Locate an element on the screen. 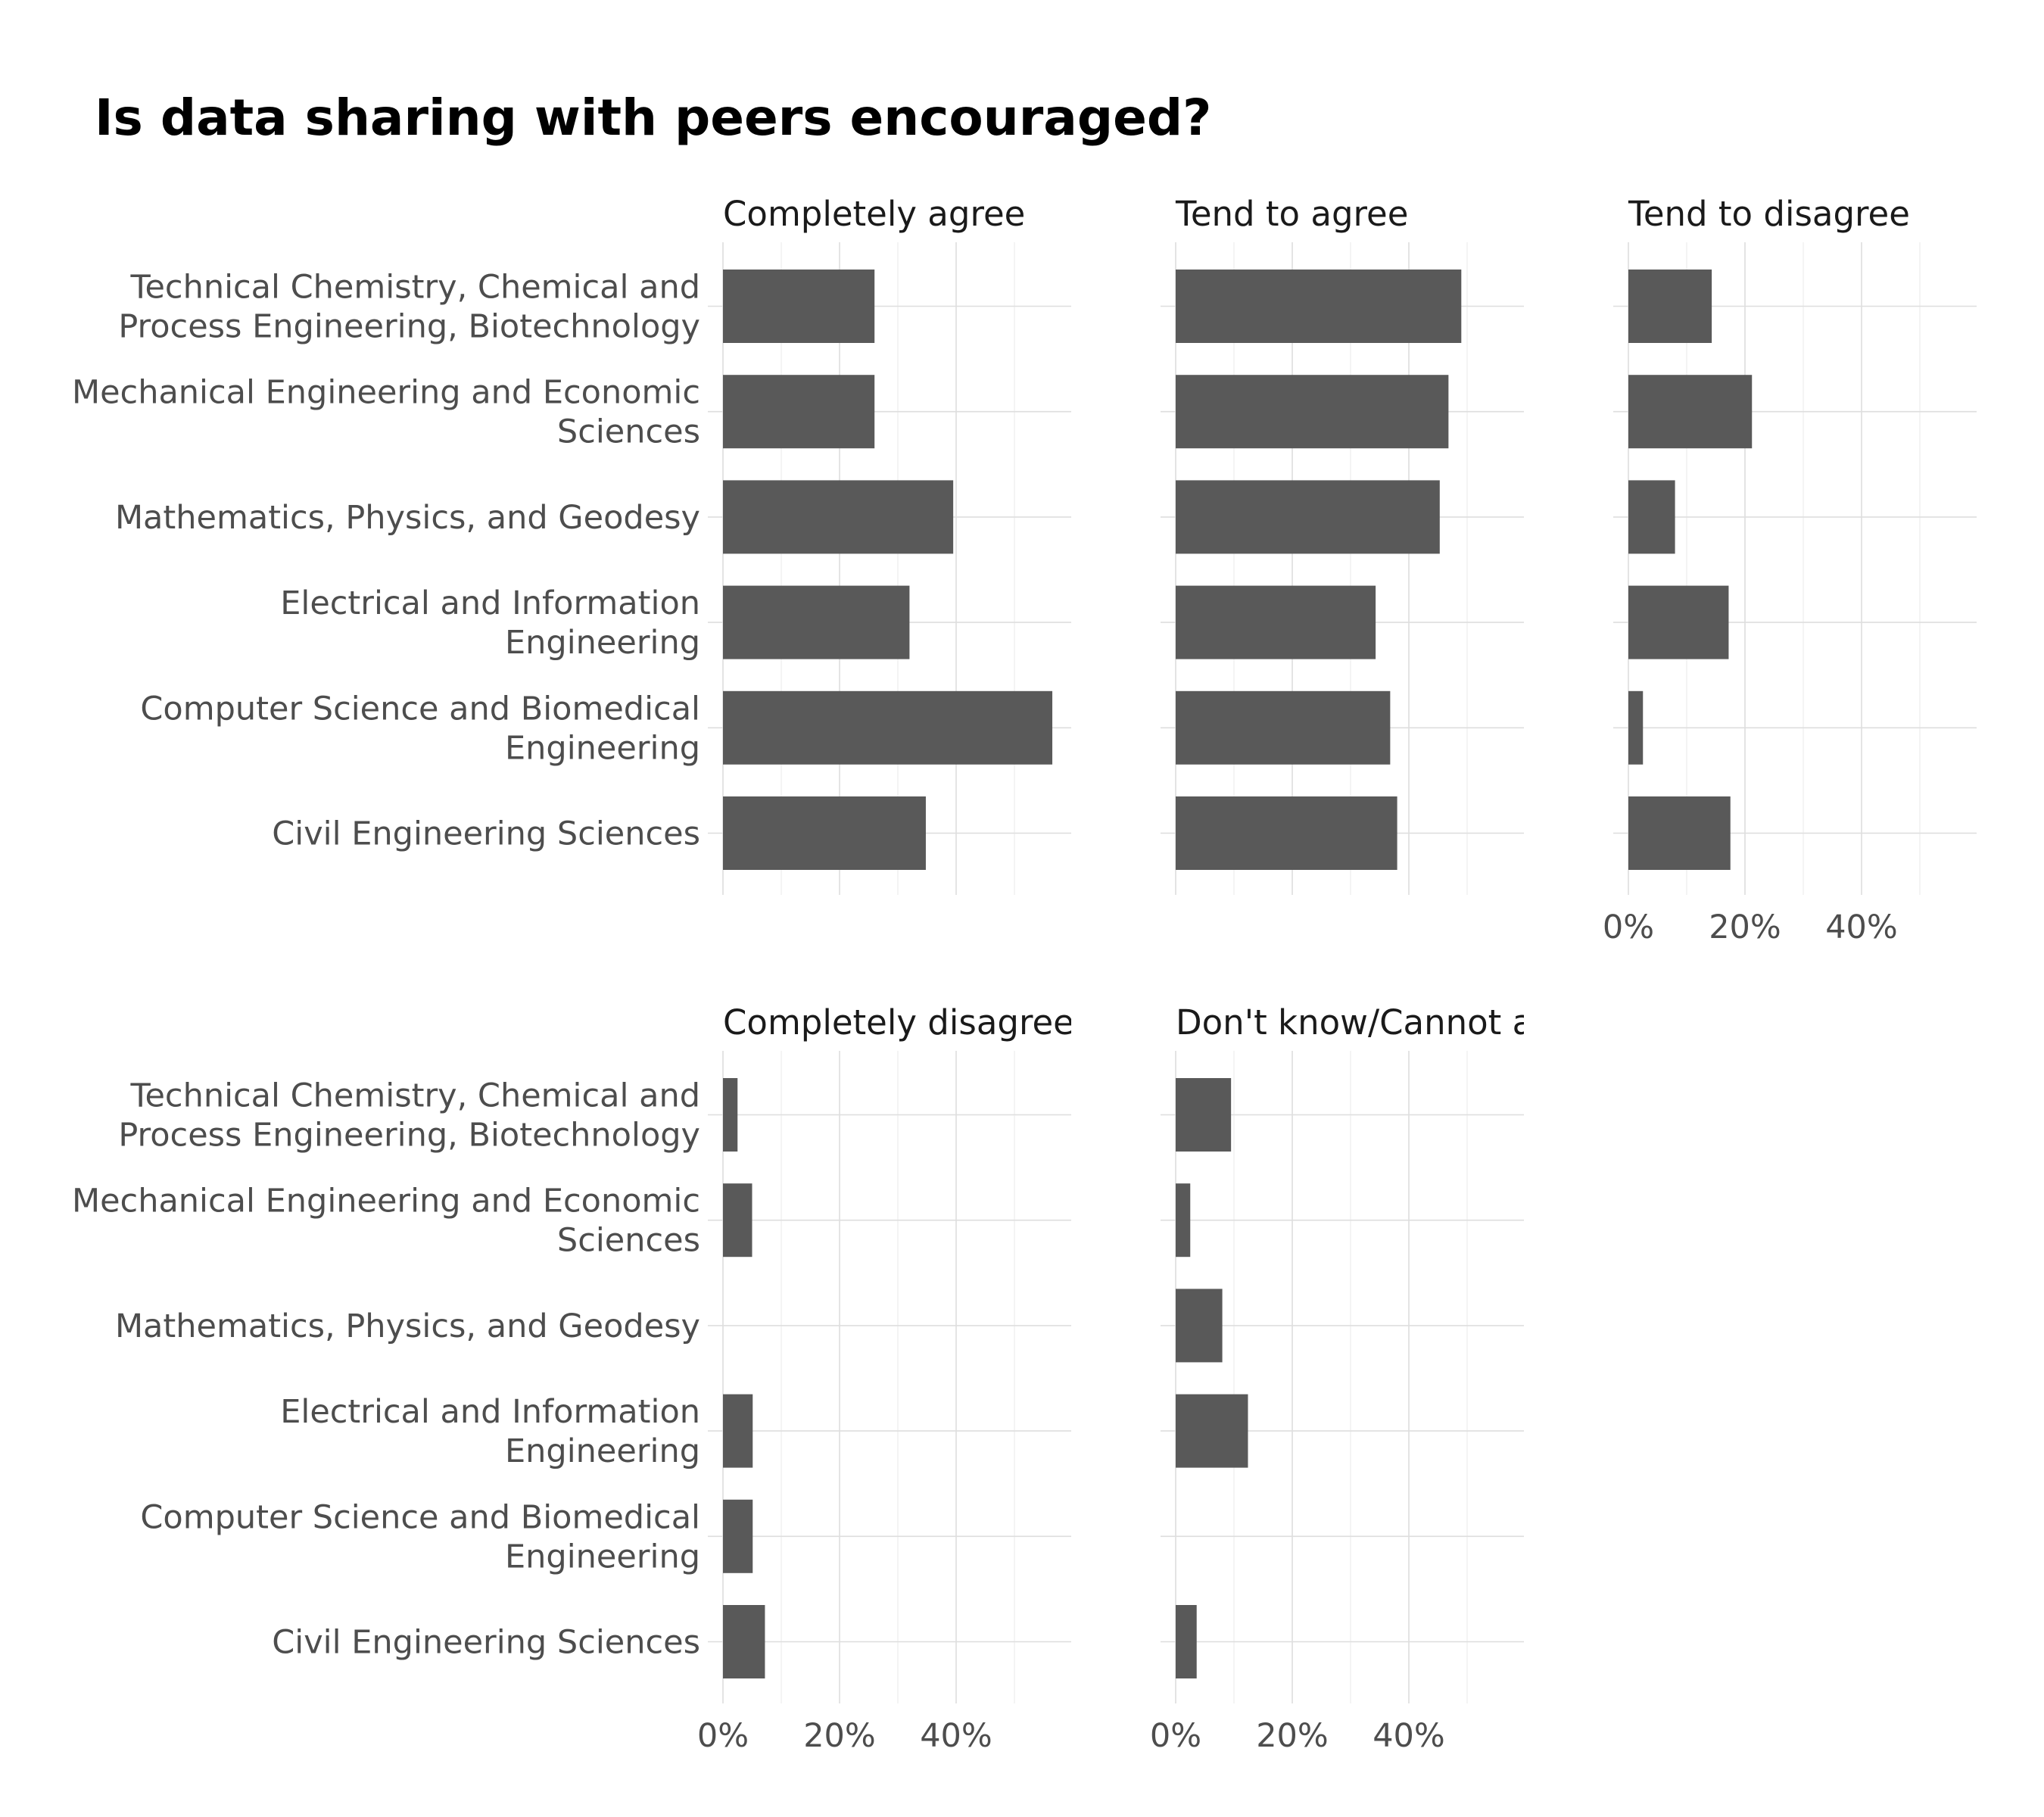  grid is located at coordinates (889, 1377).